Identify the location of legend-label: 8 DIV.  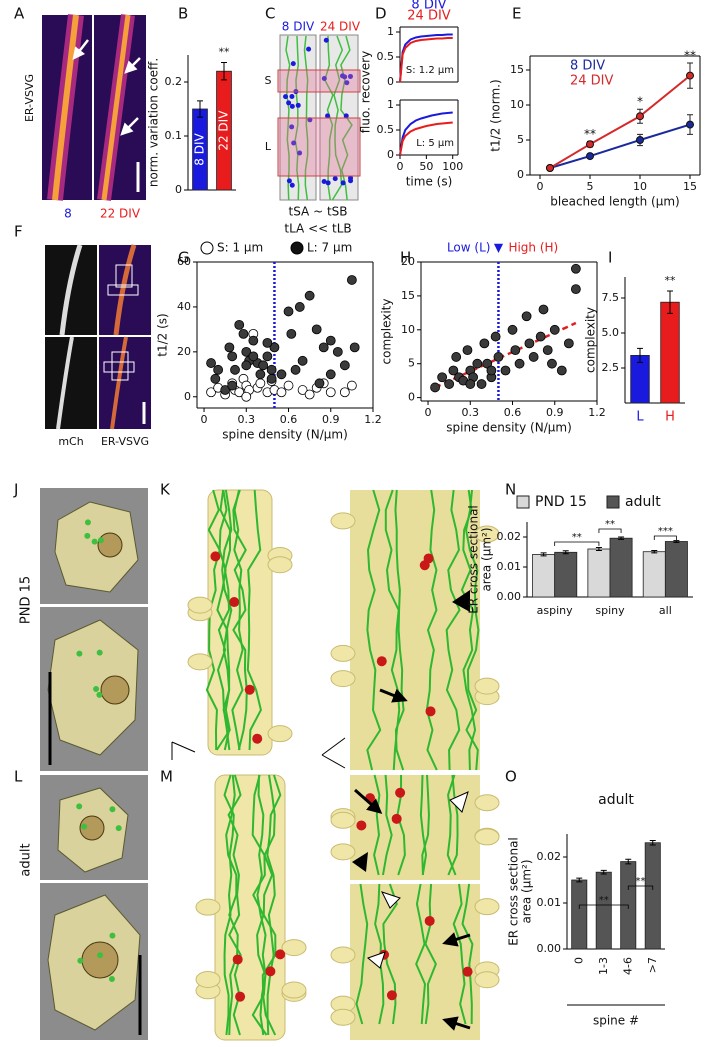
(587, 66).